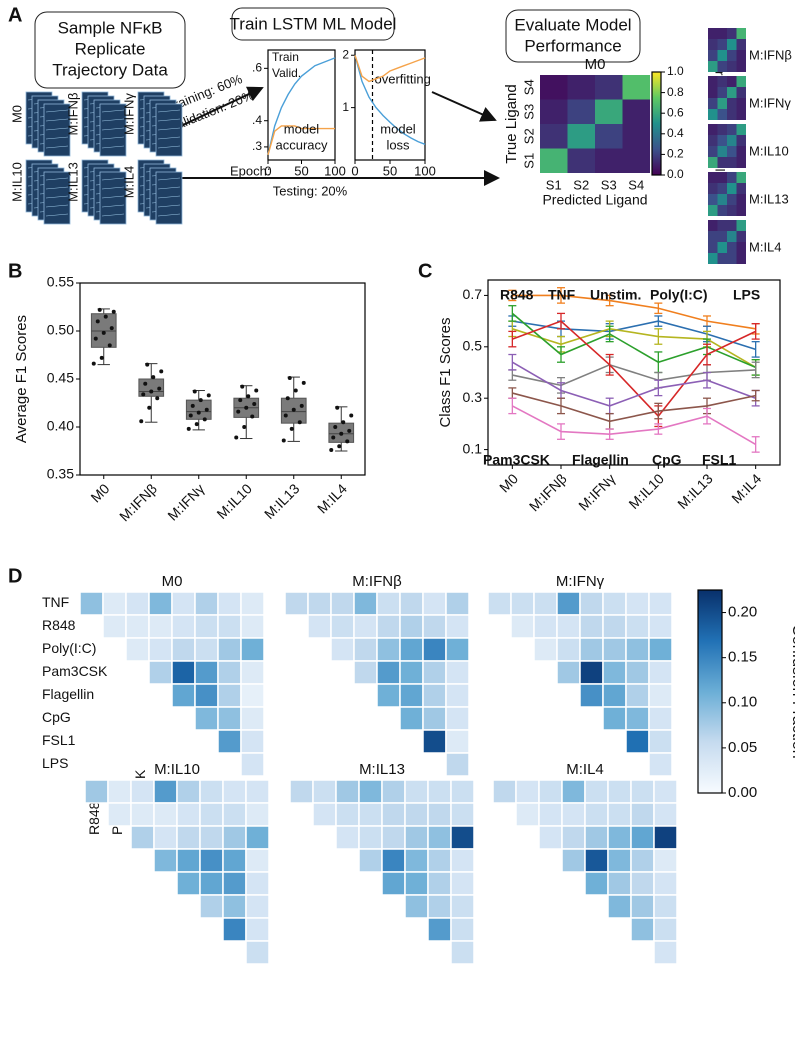 This screenshot has height=1050, width=795. I want to click on row-label: TNF, so click(55, 602).